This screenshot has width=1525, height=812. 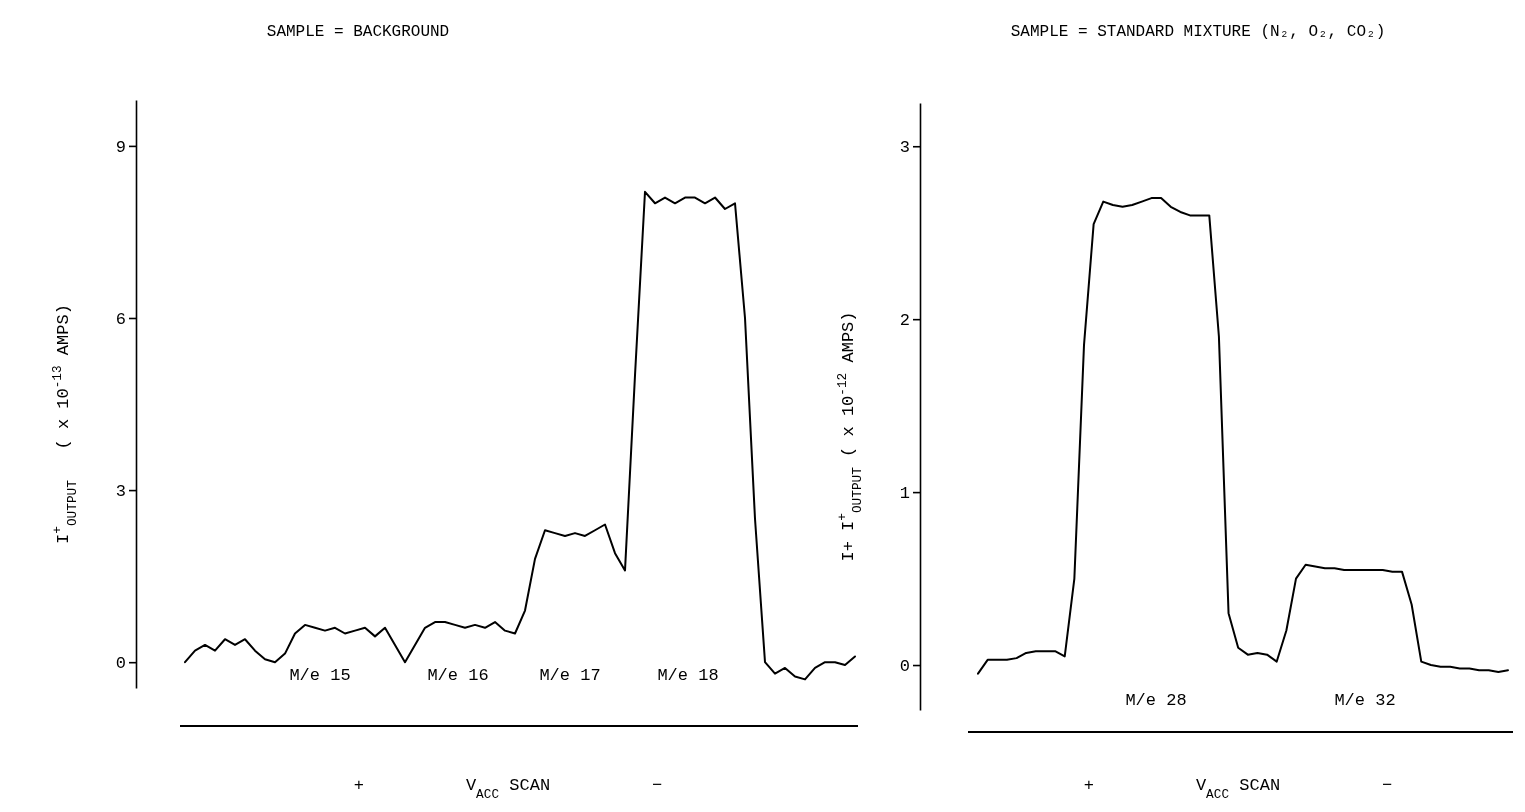 I want to click on y-tick-label: 9, so click(x=120, y=147).